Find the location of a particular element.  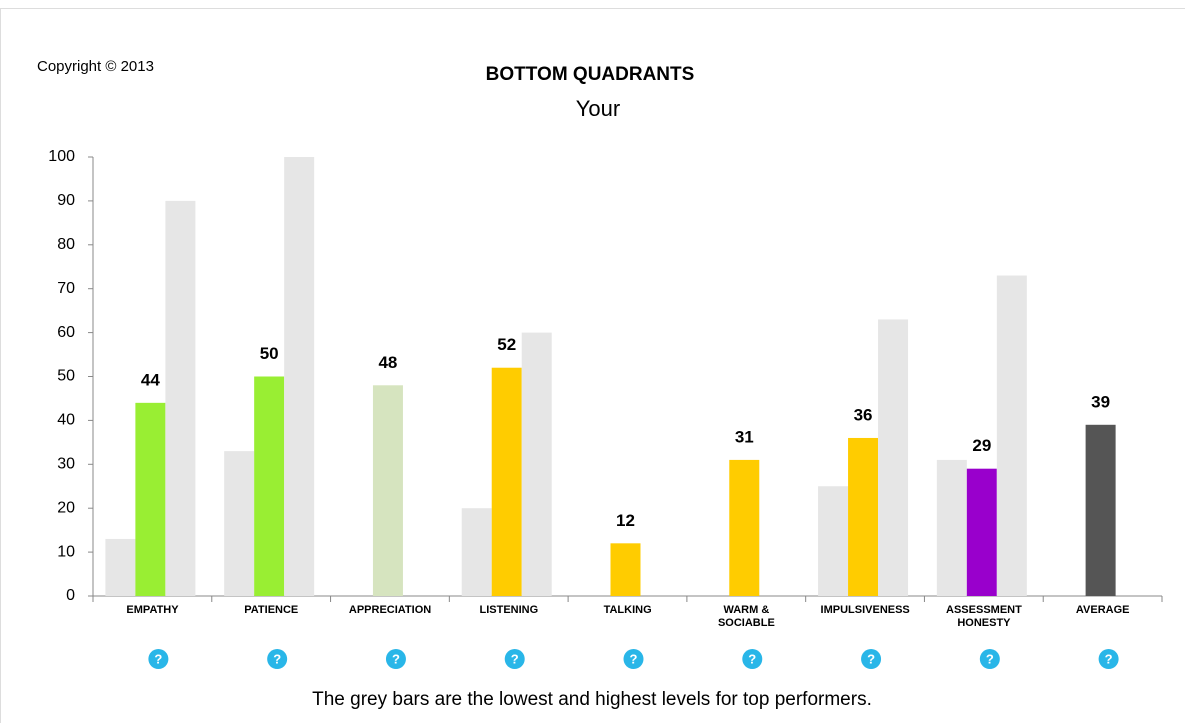

x-tick-label: AVERAGE is located at coordinates (1102, 610).